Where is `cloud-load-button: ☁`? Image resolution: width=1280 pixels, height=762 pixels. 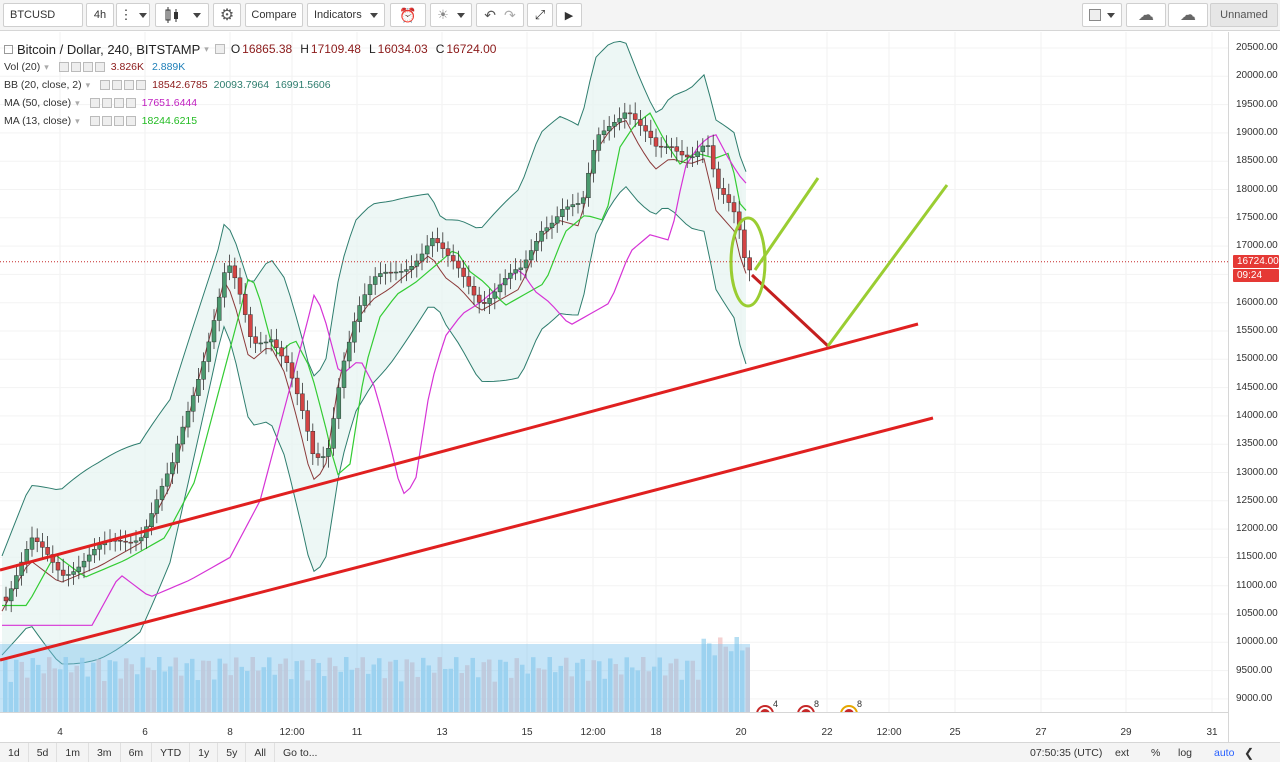
cloud-load-button: ☁ is located at coordinates (1146, 15).